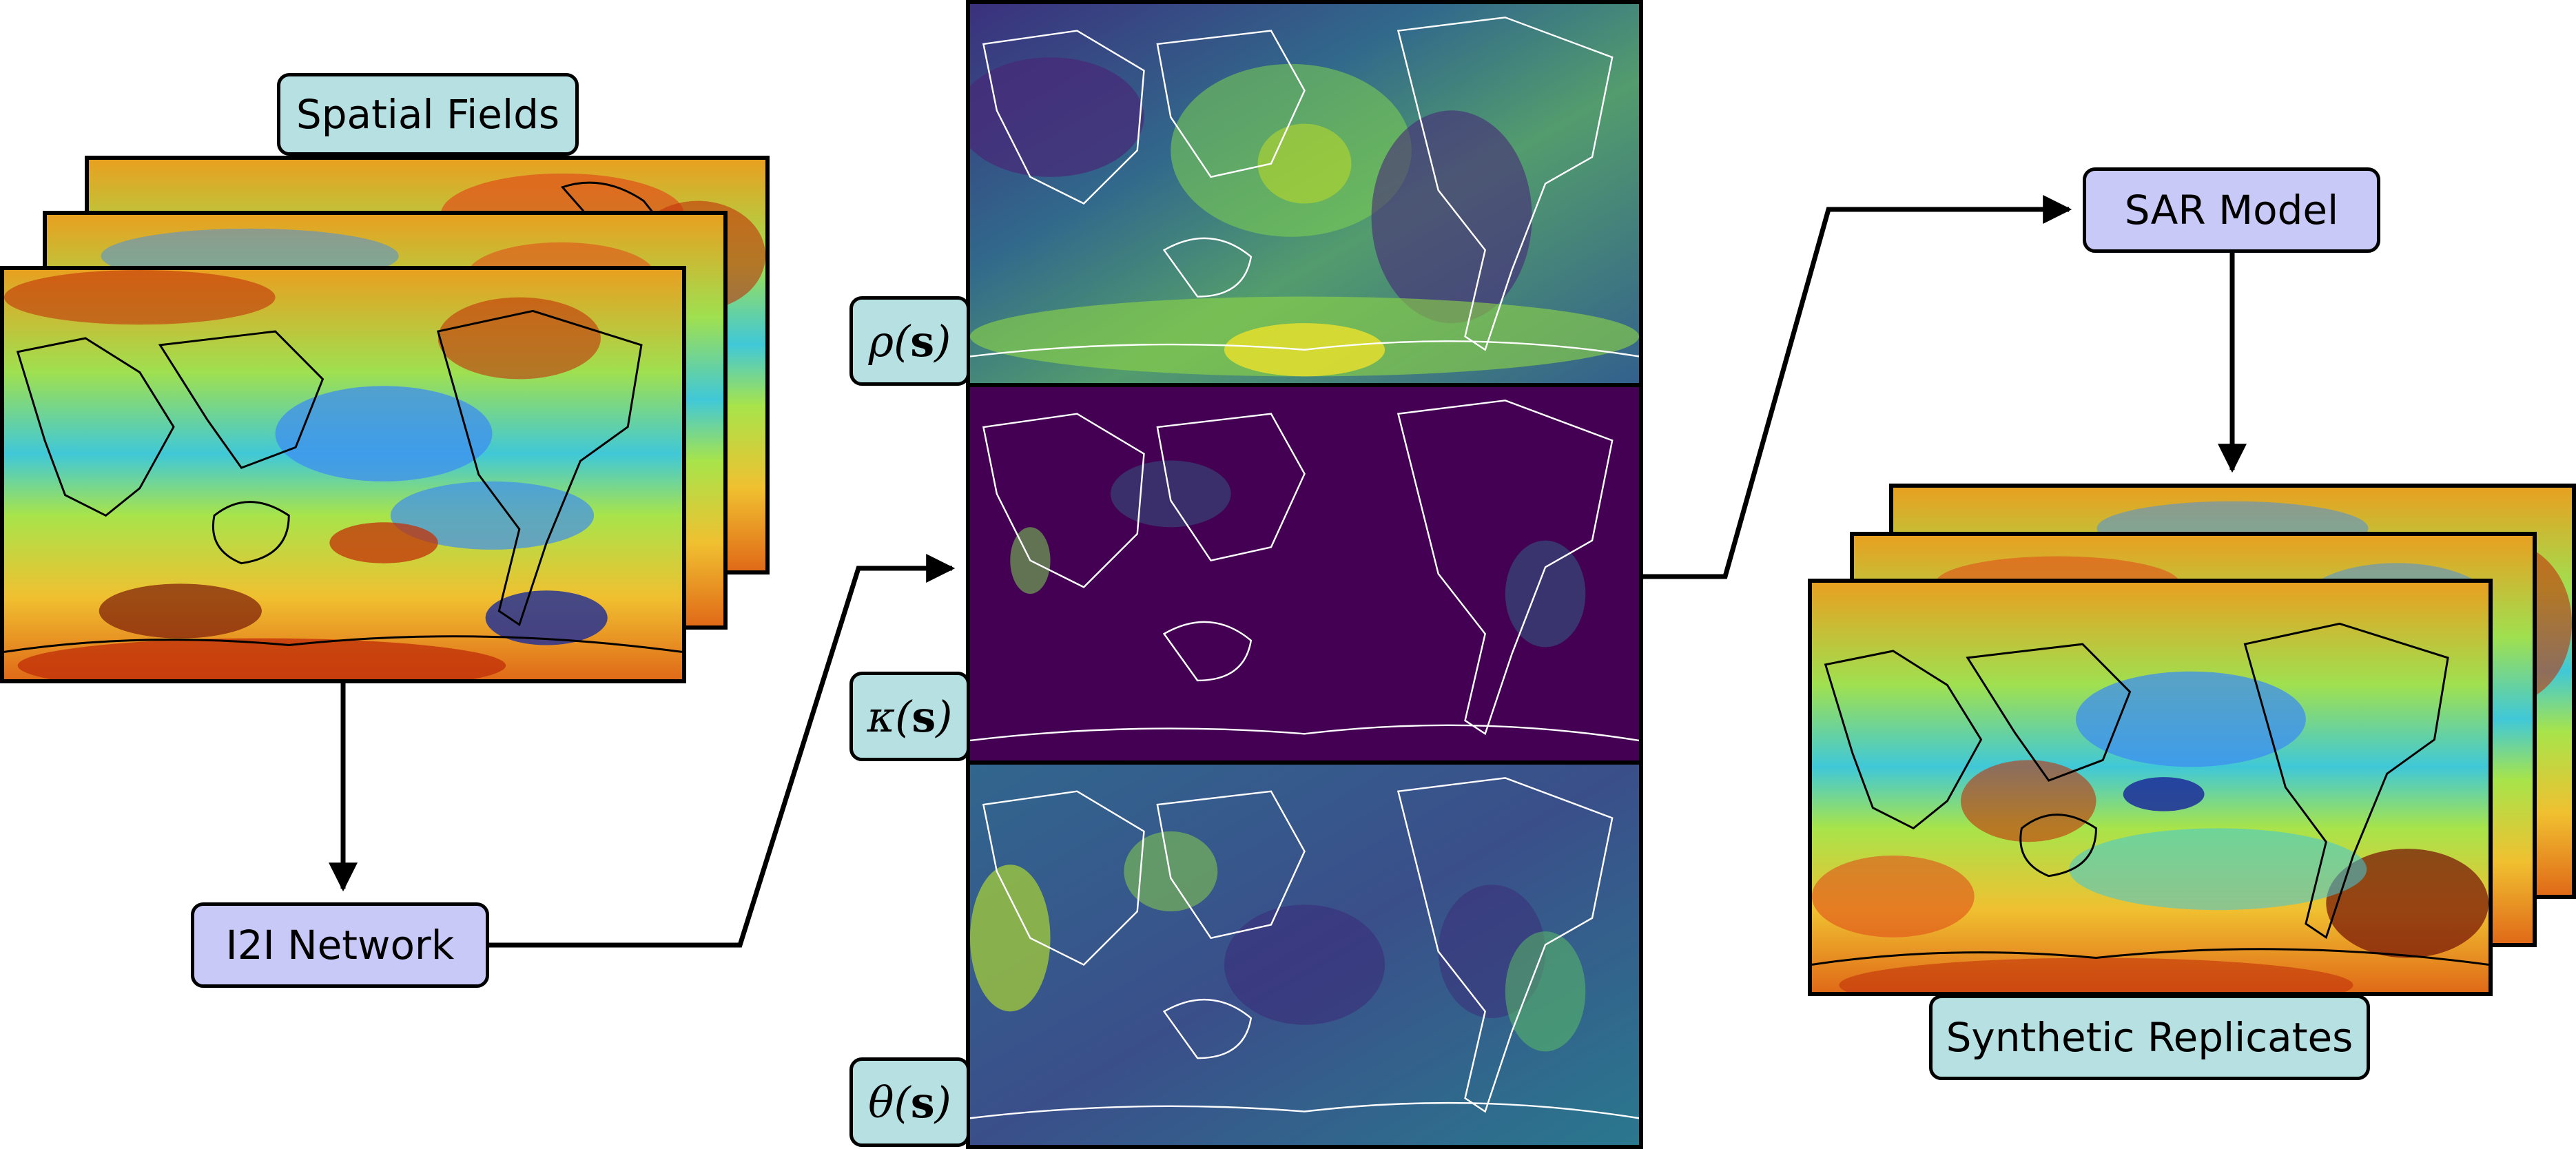 Image resolution: width=2576 pixels, height=1149 pixels. Describe the element at coordinates (2231, 210) in the screenshot. I see `sar-model-box: SAR Model` at that location.